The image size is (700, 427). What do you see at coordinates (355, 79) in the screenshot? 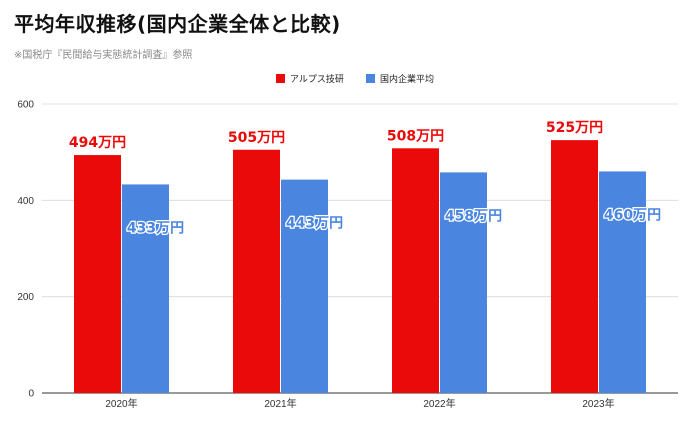
I see `legend: アルプス技研 国内企業平均` at bounding box center [355, 79].